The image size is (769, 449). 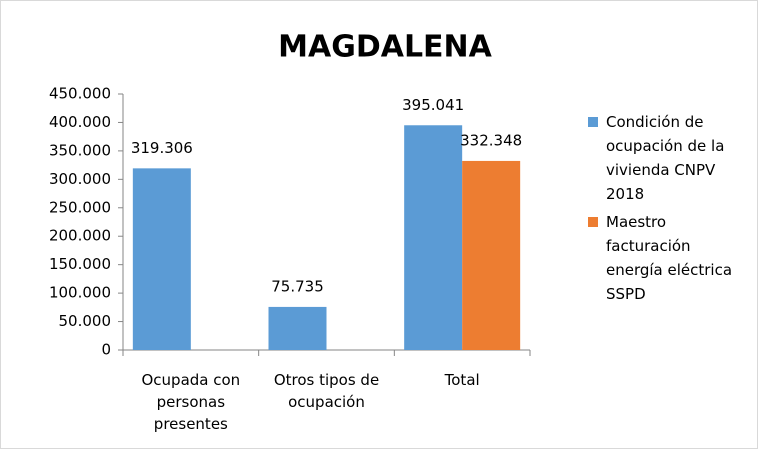 What do you see at coordinates (106, 350) in the screenshot?
I see `y-tick-label: 0` at bounding box center [106, 350].